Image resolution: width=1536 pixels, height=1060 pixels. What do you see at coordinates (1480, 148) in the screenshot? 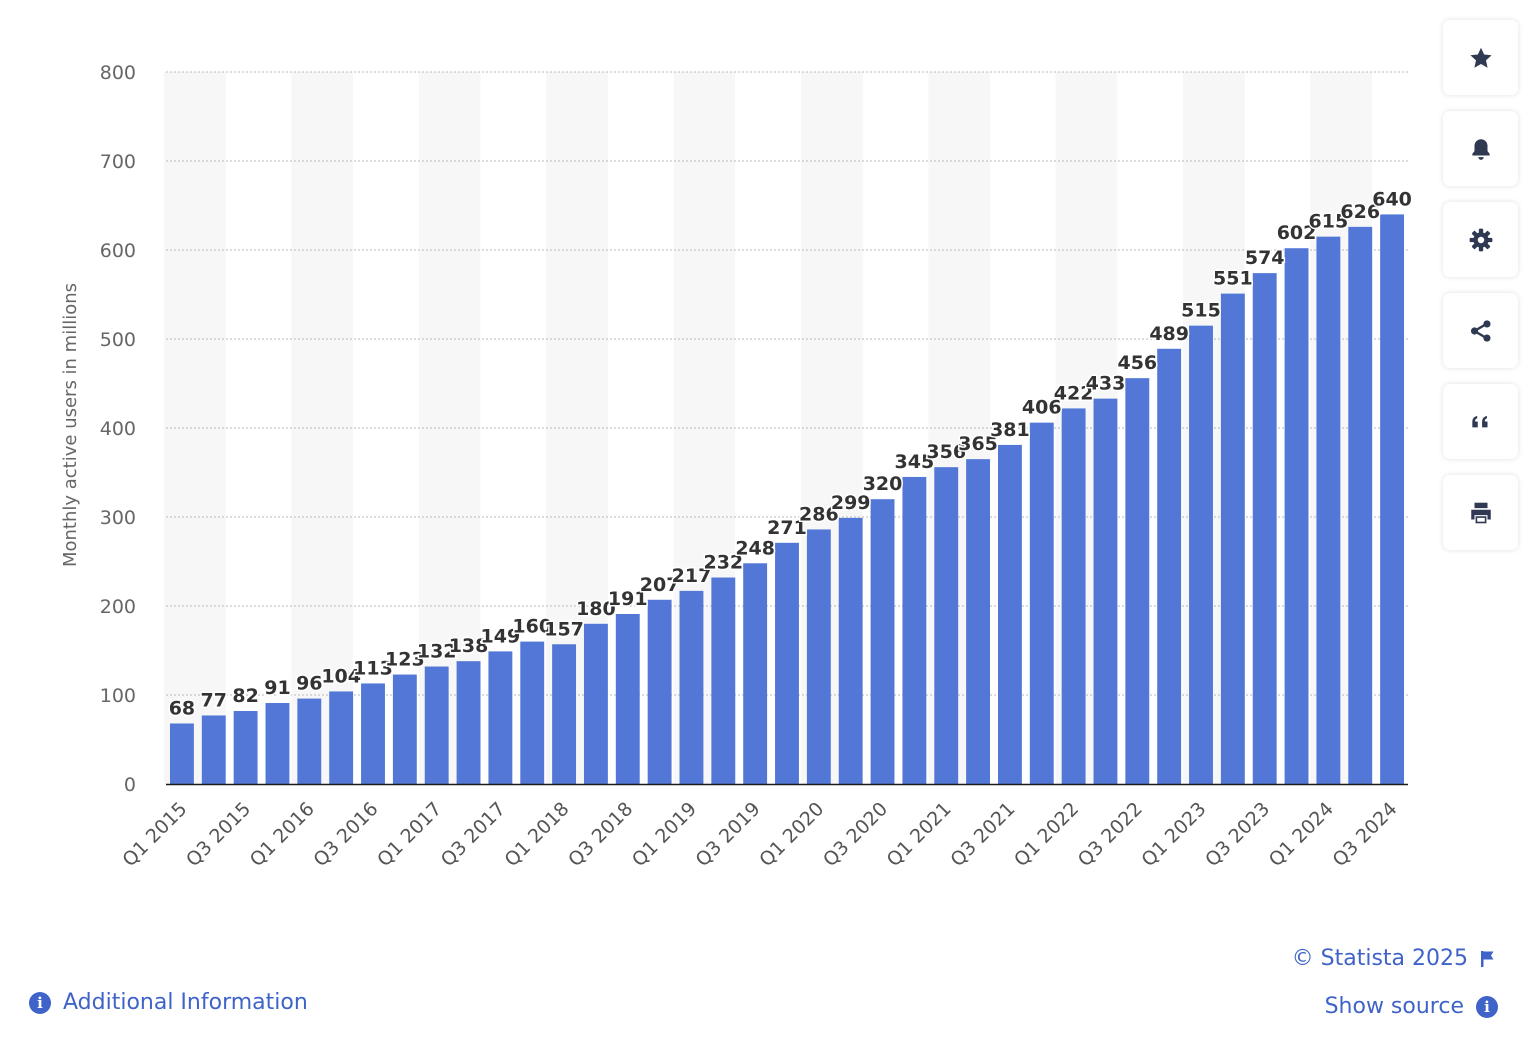
I see `notification-button` at bounding box center [1480, 148].